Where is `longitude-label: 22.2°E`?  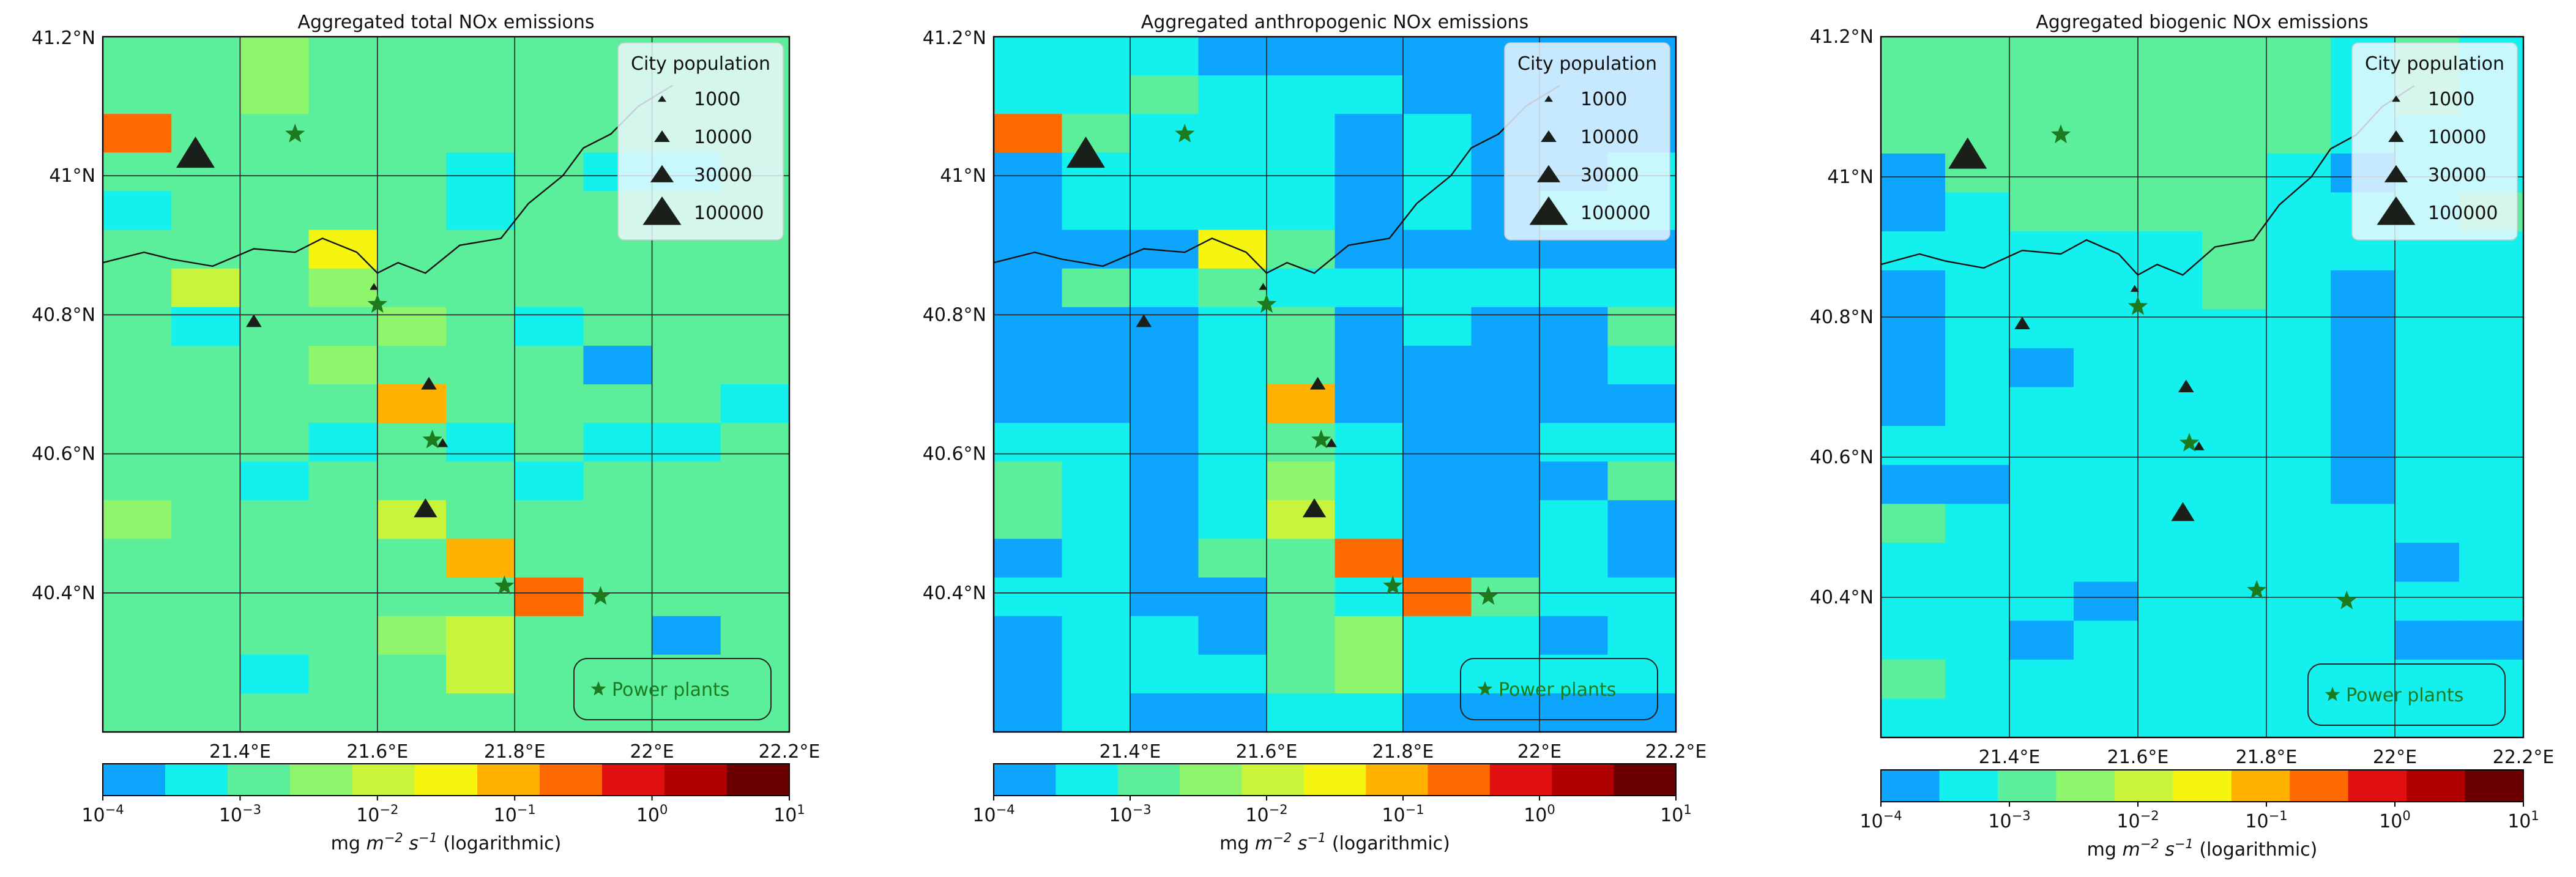
longitude-label: 22.2°E is located at coordinates (2524, 757).